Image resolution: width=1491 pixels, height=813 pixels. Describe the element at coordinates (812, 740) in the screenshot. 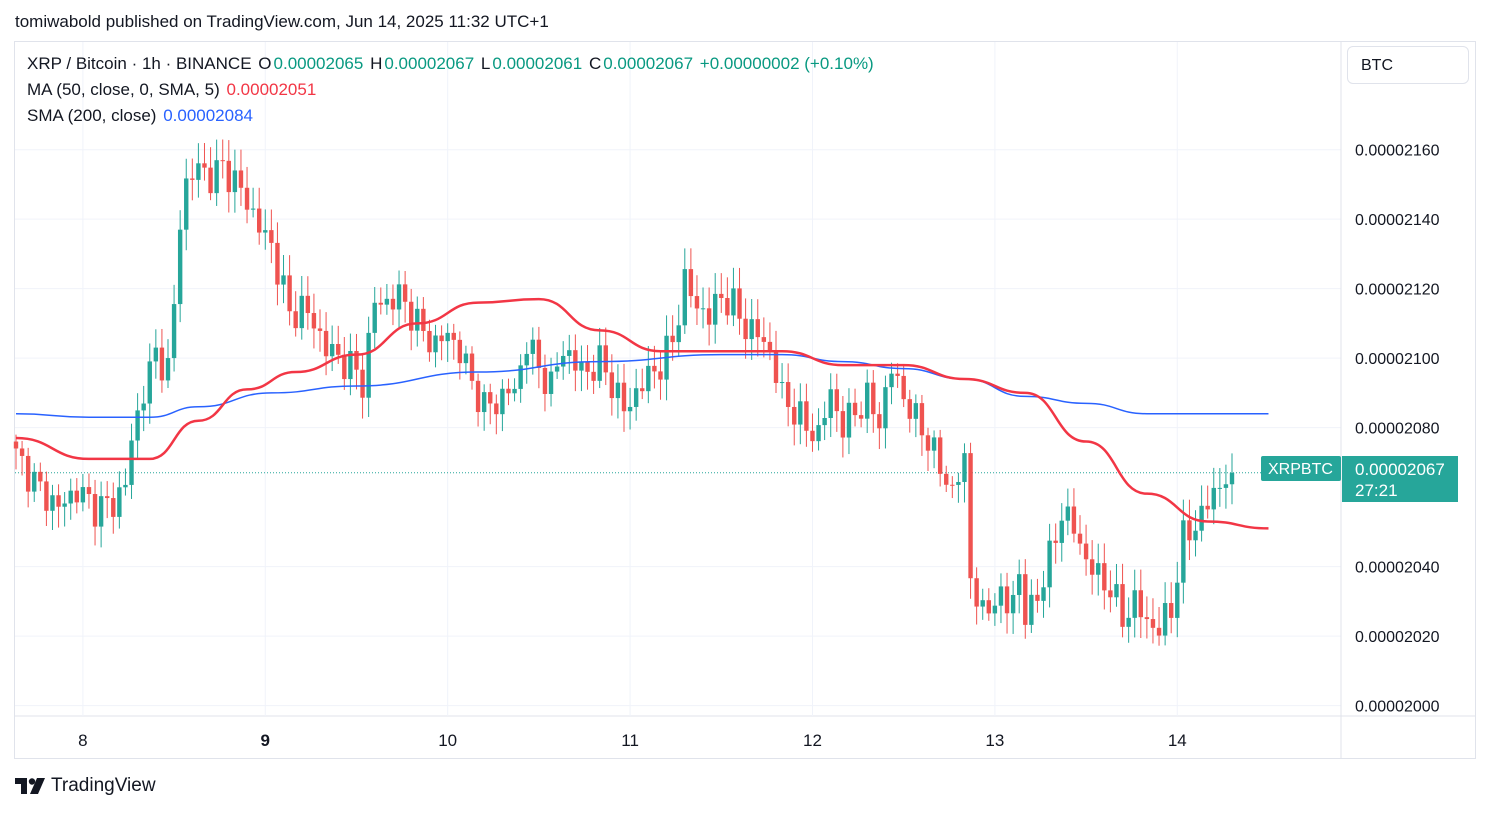

I see `x-tick-label: 12` at that location.